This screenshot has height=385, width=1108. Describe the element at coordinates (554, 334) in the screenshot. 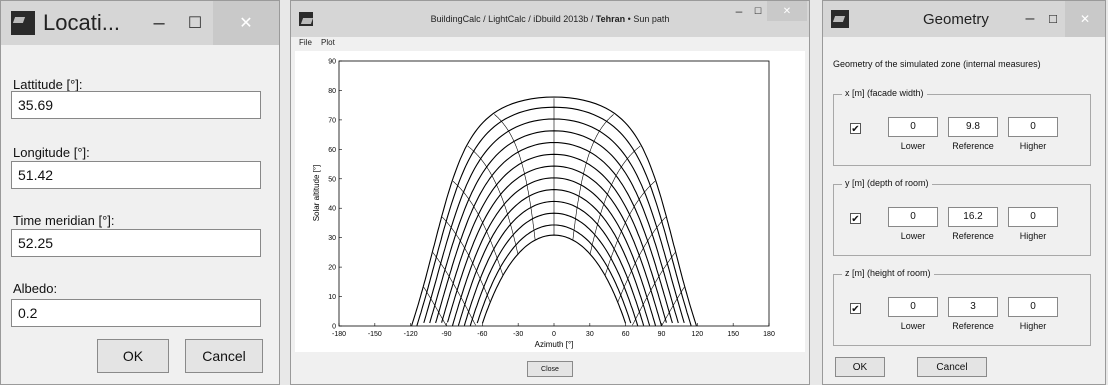

I see `x-tick-label: 0` at that location.